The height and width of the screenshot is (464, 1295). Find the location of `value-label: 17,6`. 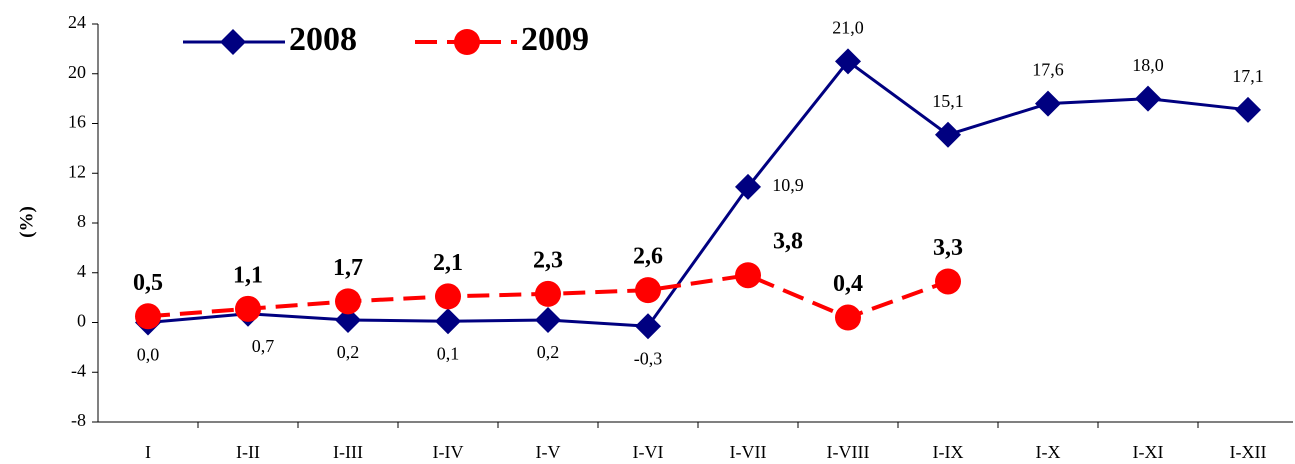

value-label: 17,6 is located at coordinates (1048, 70).